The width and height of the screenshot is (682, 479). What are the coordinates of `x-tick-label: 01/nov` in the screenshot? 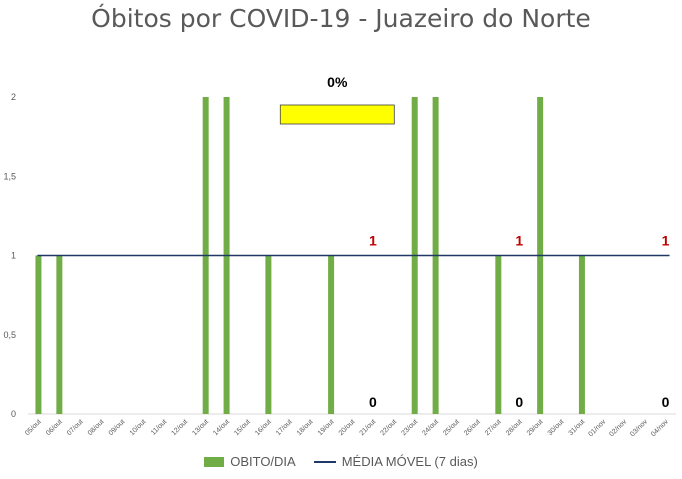 It's located at (597, 428).